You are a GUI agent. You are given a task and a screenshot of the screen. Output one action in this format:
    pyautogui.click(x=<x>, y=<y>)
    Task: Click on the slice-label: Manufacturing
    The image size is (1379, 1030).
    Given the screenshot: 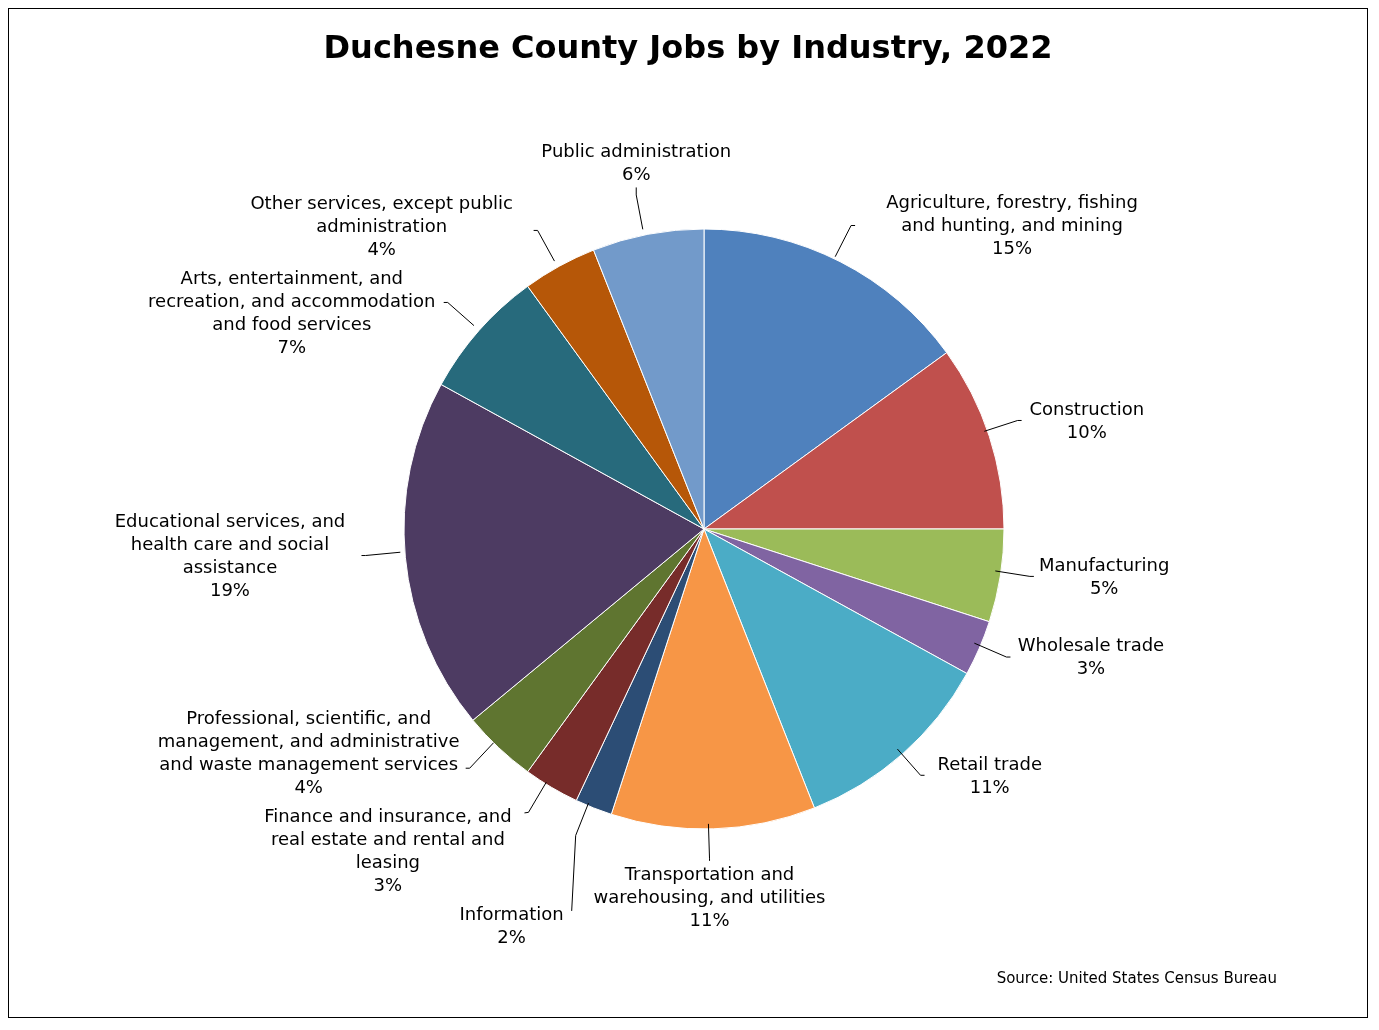 What is the action you would take?
    pyautogui.click(x=1104, y=564)
    